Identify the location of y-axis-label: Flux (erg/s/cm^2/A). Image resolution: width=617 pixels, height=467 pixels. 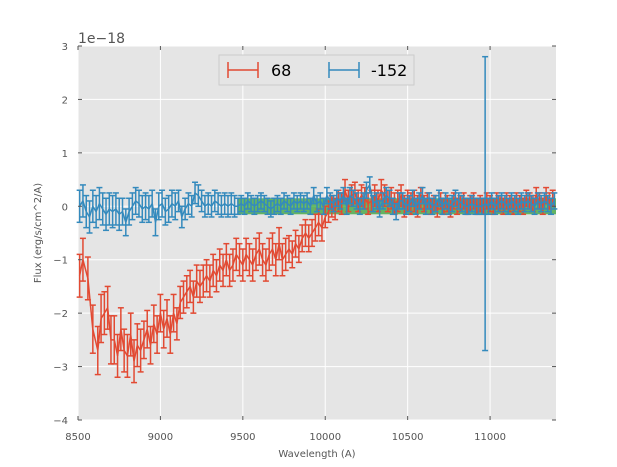
(38, 233).